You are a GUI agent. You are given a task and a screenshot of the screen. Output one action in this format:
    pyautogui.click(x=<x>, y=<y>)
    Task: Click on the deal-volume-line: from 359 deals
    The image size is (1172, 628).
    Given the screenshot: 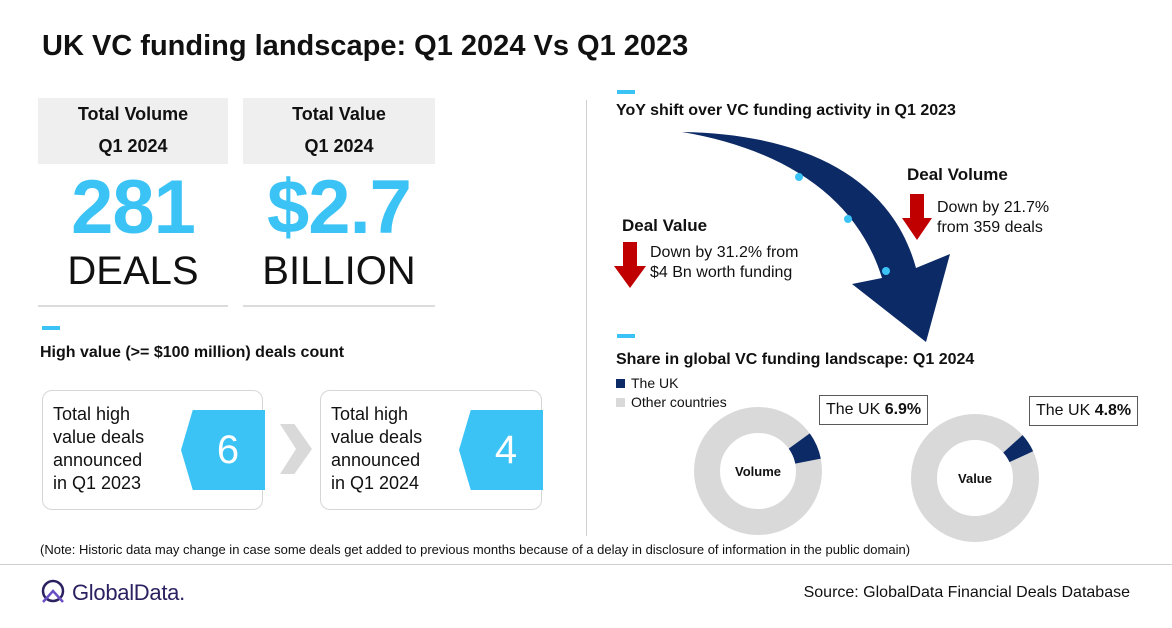 What is the action you would take?
    pyautogui.click(x=990, y=227)
    